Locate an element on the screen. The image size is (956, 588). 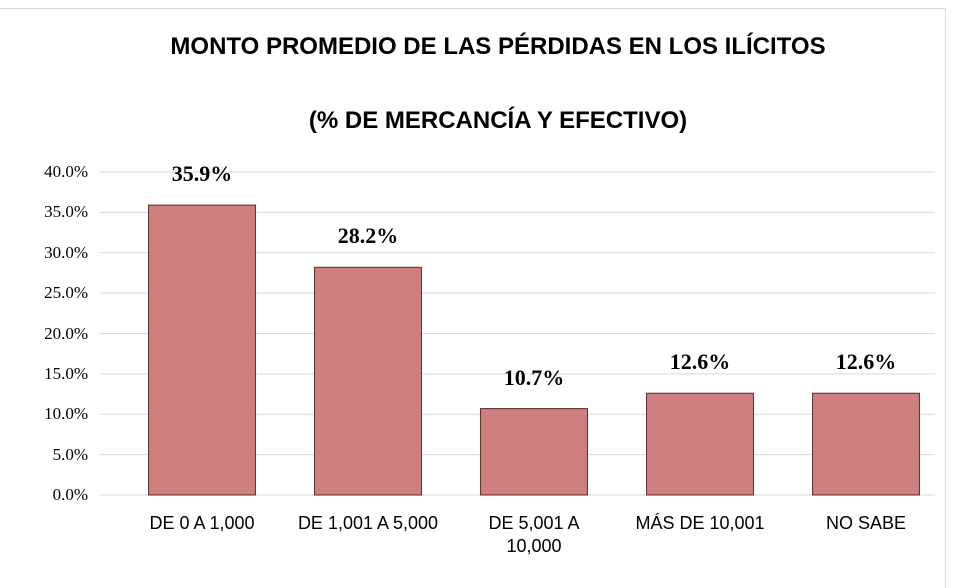
chart-subtitle: (% DE MERCANCÍA Y EFECTIVO) is located at coordinates (498, 120).